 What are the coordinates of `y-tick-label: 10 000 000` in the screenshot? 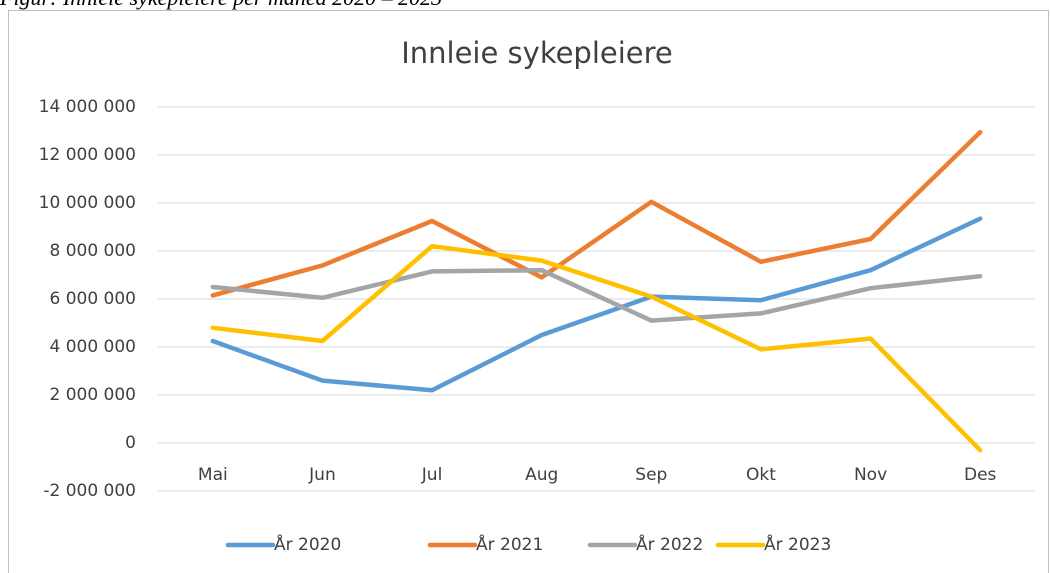 It's located at (87, 203).